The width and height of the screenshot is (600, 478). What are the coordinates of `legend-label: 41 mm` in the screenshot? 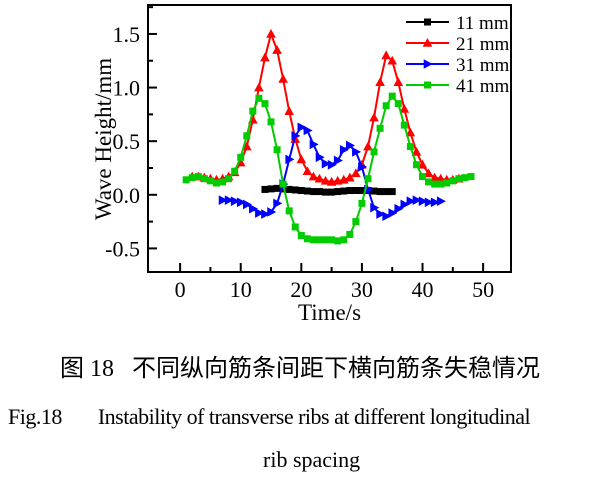 It's located at (483, 86).